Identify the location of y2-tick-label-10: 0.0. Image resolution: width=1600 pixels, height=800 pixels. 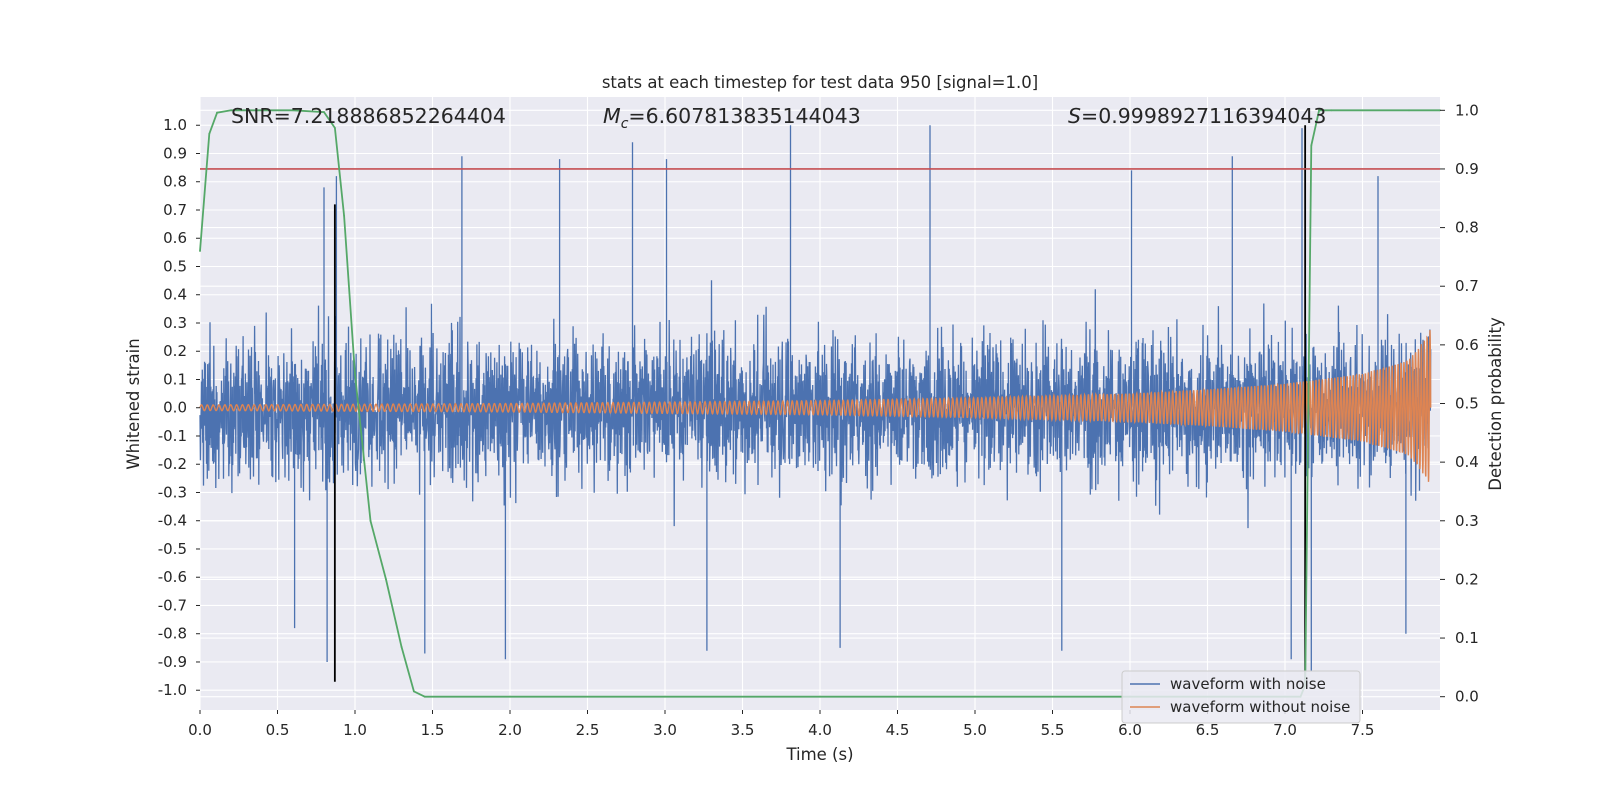
(1467, 697).